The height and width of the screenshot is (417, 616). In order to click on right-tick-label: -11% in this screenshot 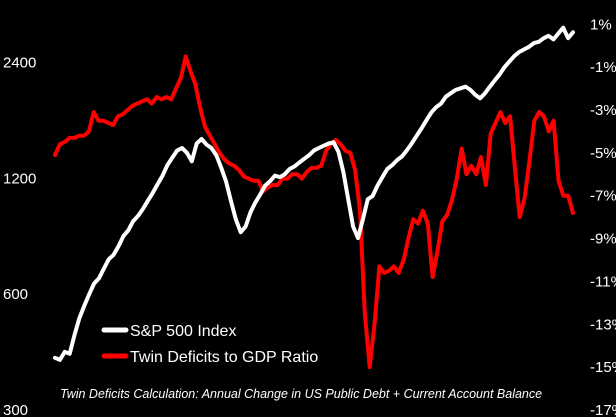, I will do `click(603, 281)`.